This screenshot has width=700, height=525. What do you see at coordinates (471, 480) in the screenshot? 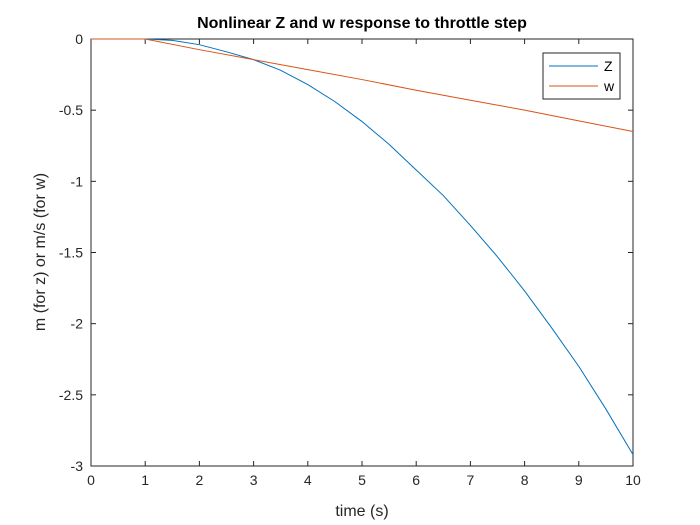
I see `x-tick-label: 7` at bounding box center [471, 480].